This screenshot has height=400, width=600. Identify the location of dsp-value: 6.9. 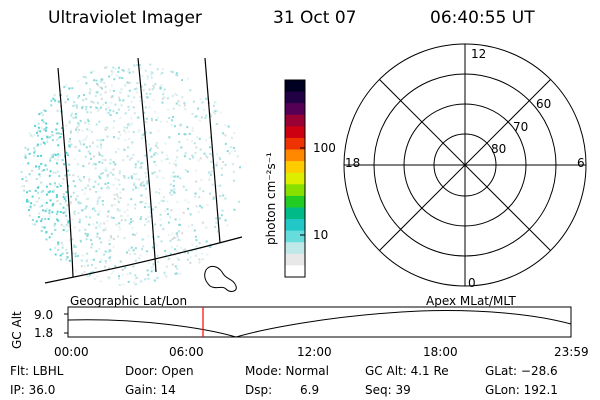
(310, 390).